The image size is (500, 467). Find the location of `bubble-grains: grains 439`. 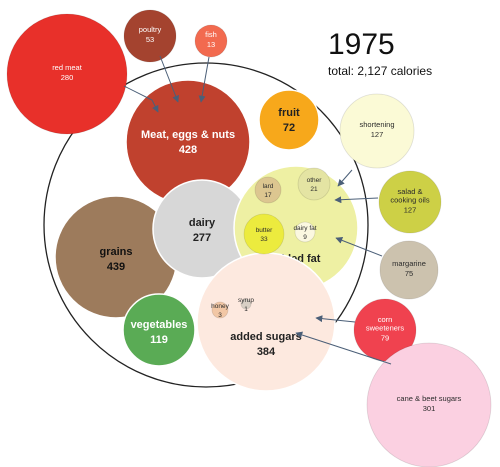

bubble-grains: grains 439 is located at coordinates (116, 257).